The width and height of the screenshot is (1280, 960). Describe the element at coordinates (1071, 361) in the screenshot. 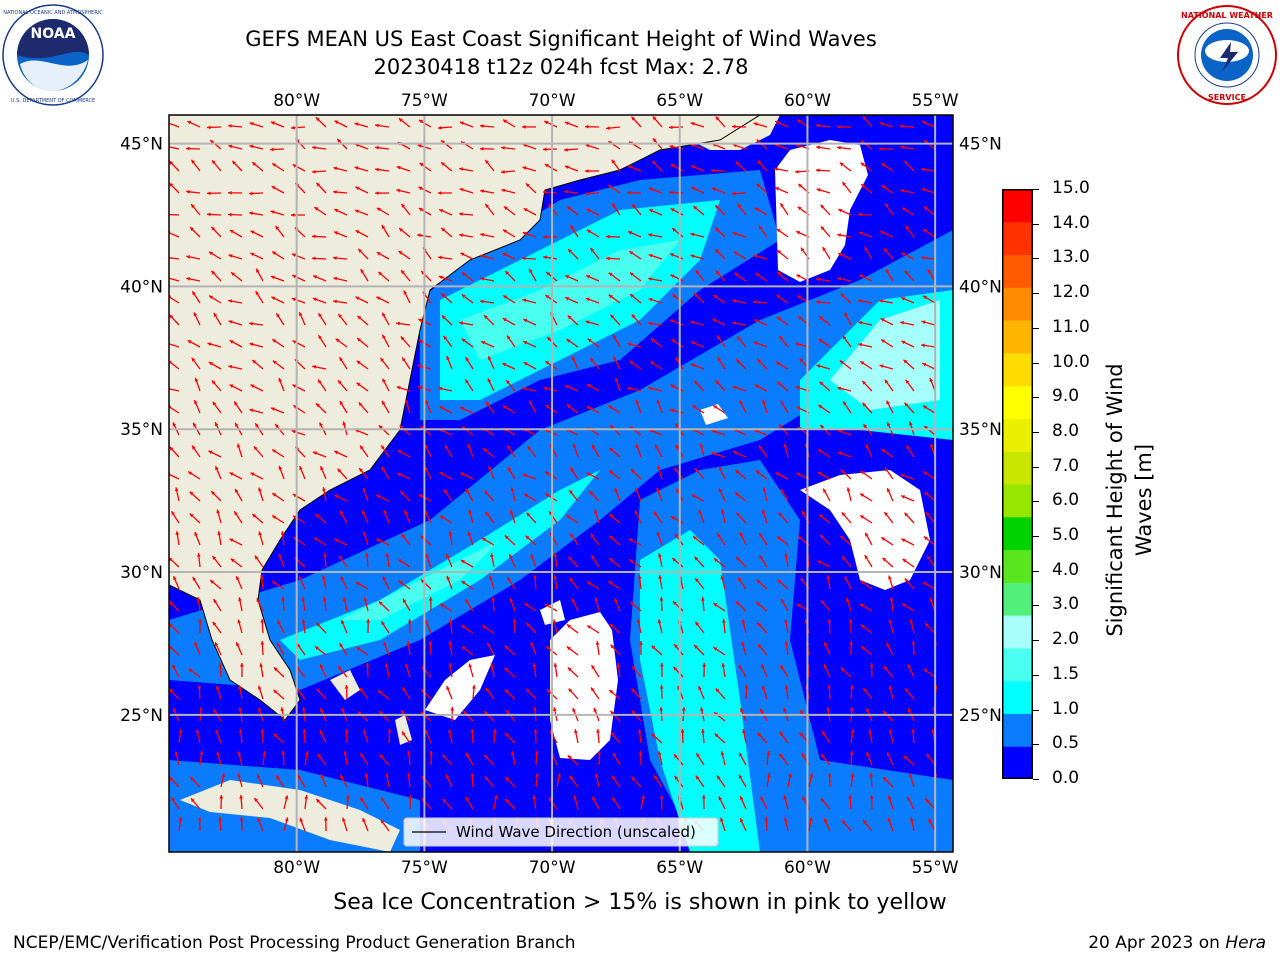

I see `colorbar-tick-label: 10.0` at that location.